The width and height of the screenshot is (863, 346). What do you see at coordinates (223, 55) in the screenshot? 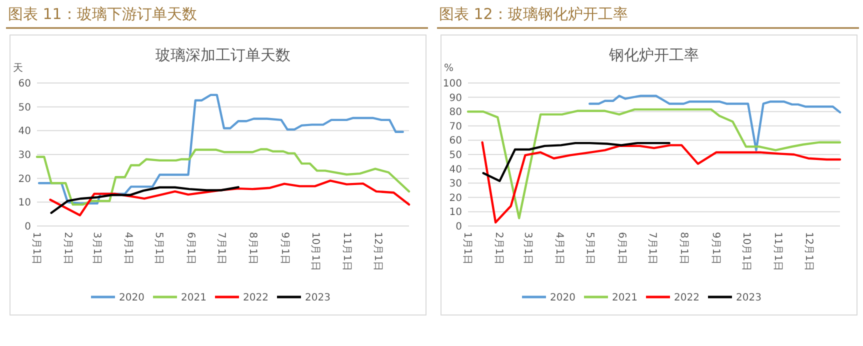
I see `chart-subtitle: 玻璃深加工订单天数` at bounding box center [223, 55].